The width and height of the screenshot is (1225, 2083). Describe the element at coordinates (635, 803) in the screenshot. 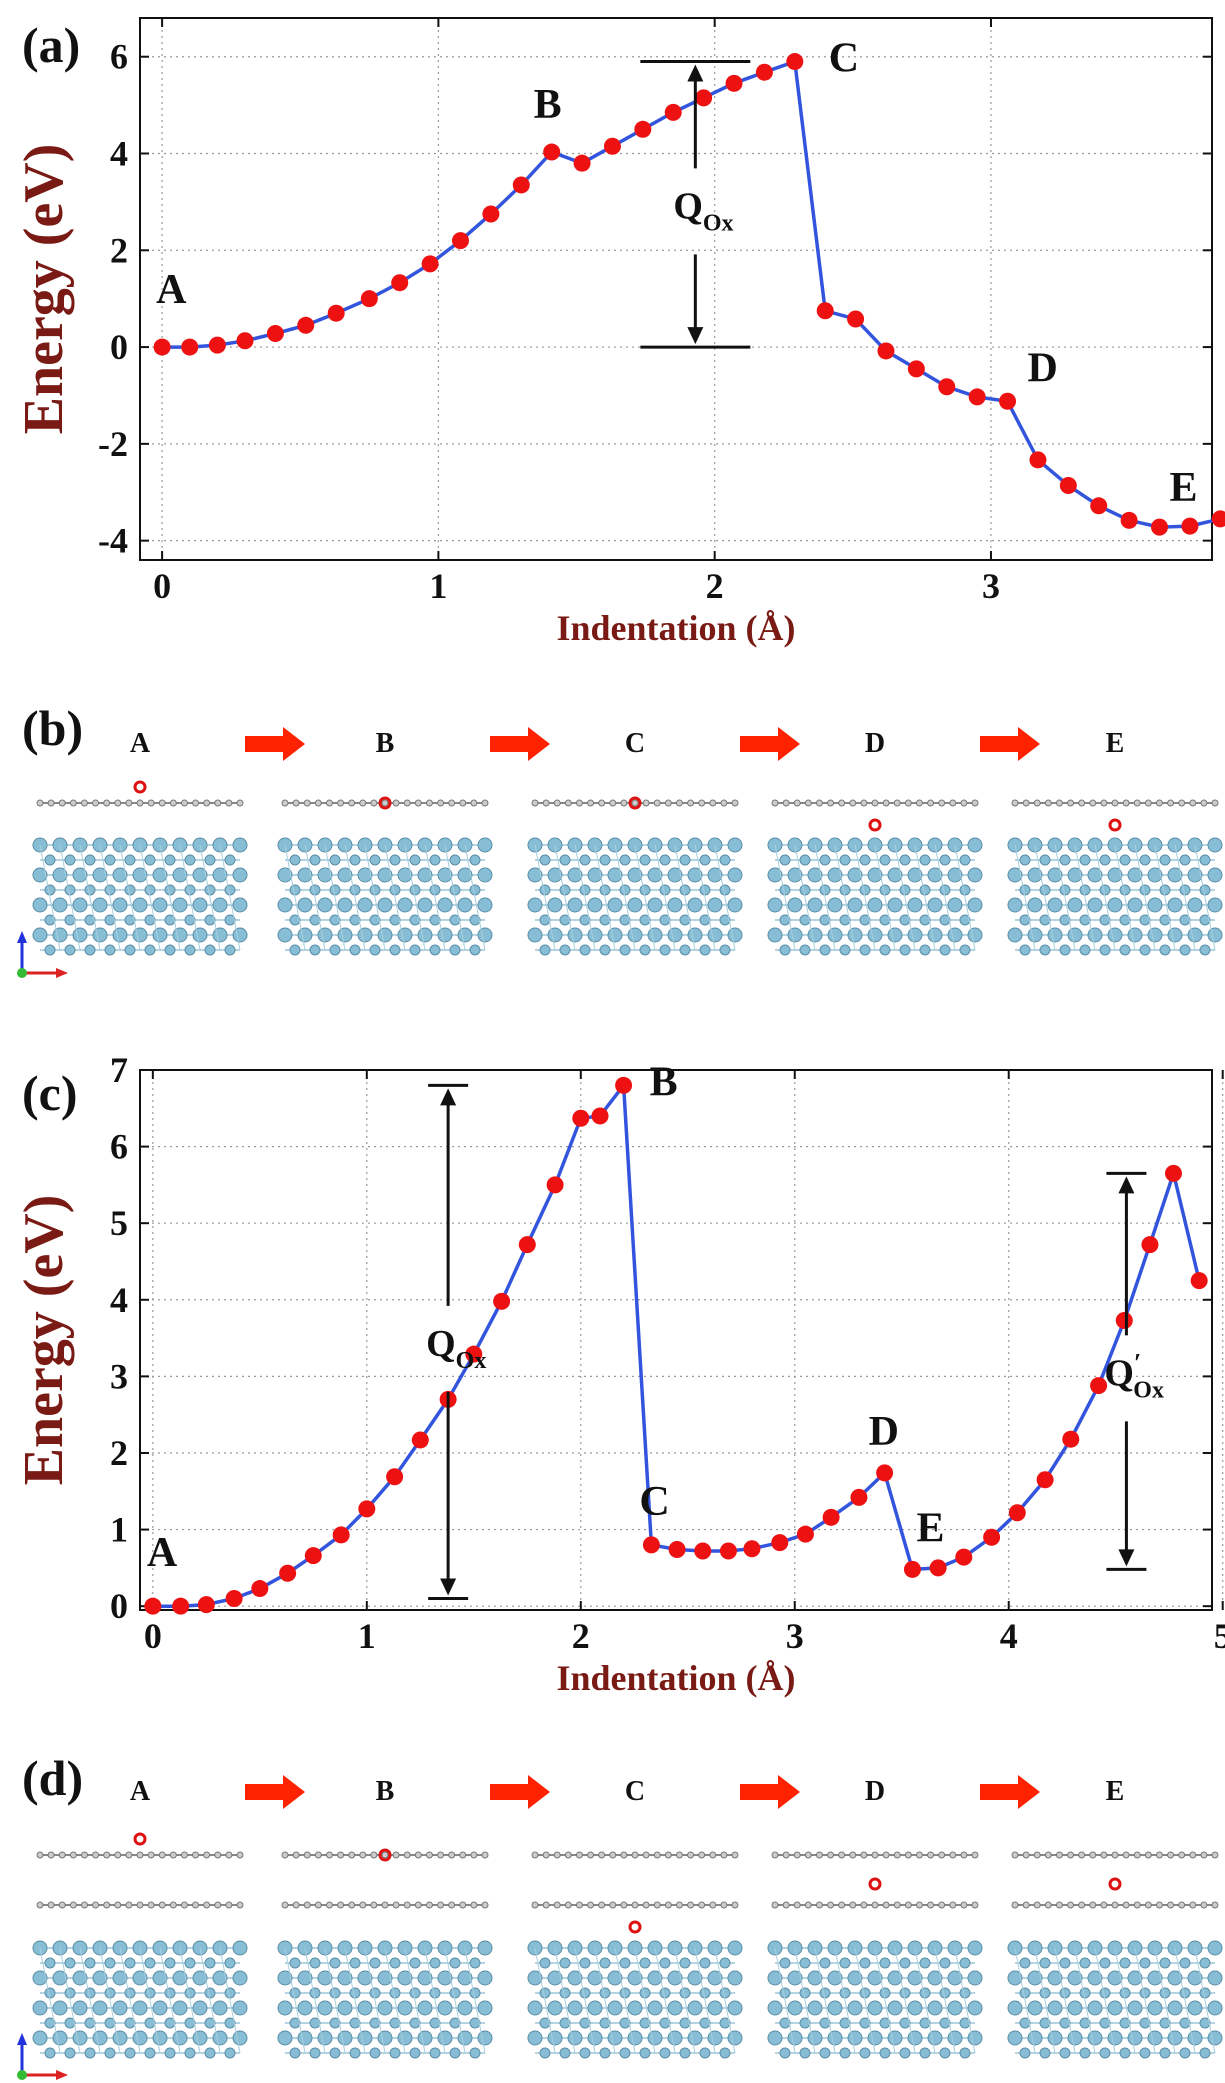

I see `oxygen-atom` at that location.